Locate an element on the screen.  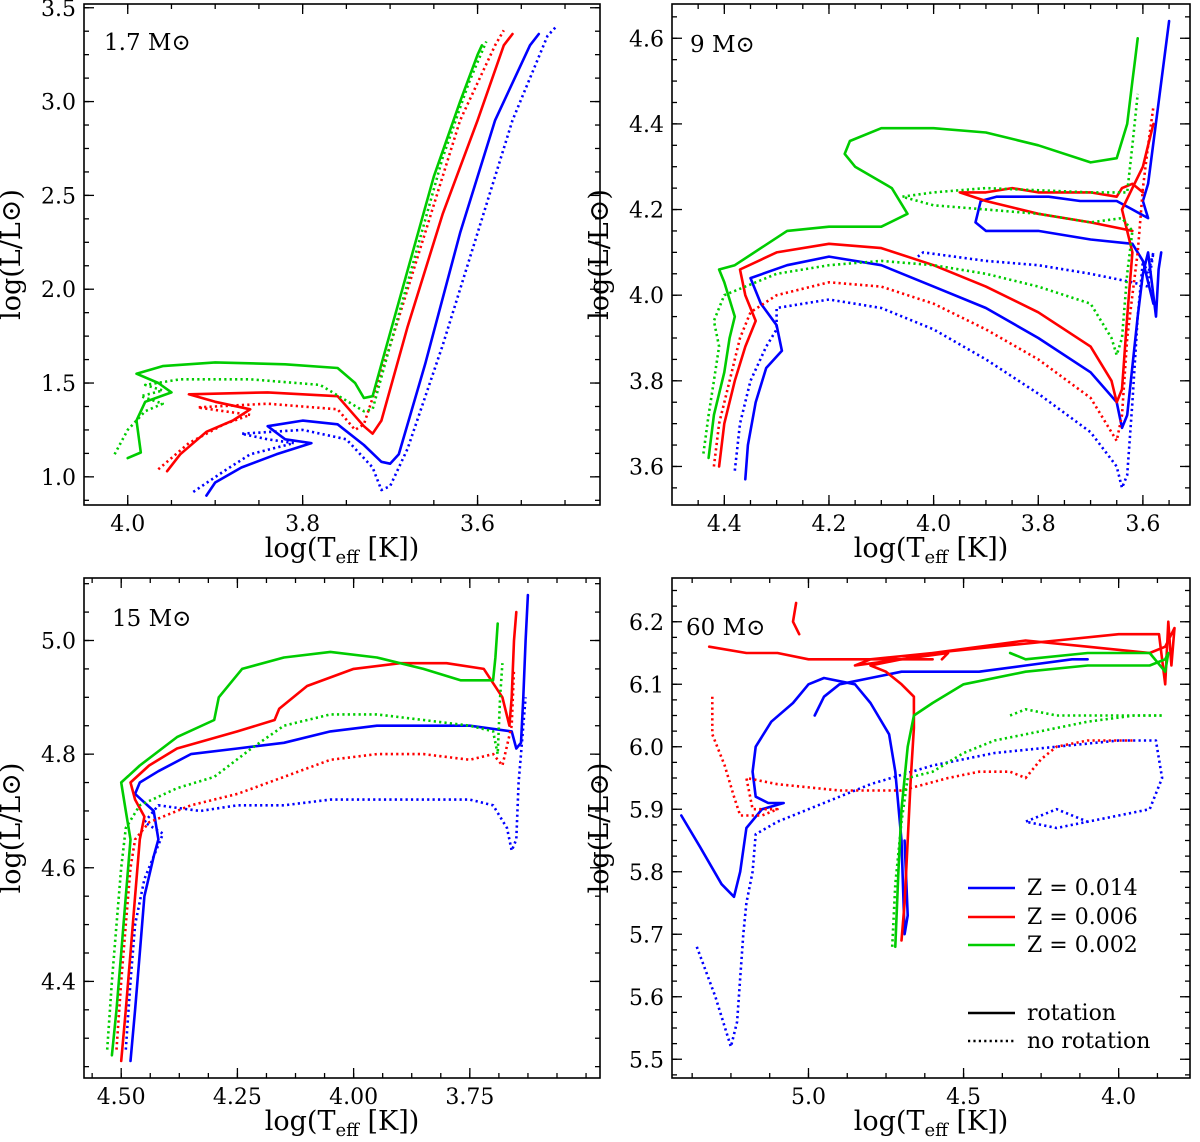
y-tick-label: 6.1 is located at coordinates (646, 685).